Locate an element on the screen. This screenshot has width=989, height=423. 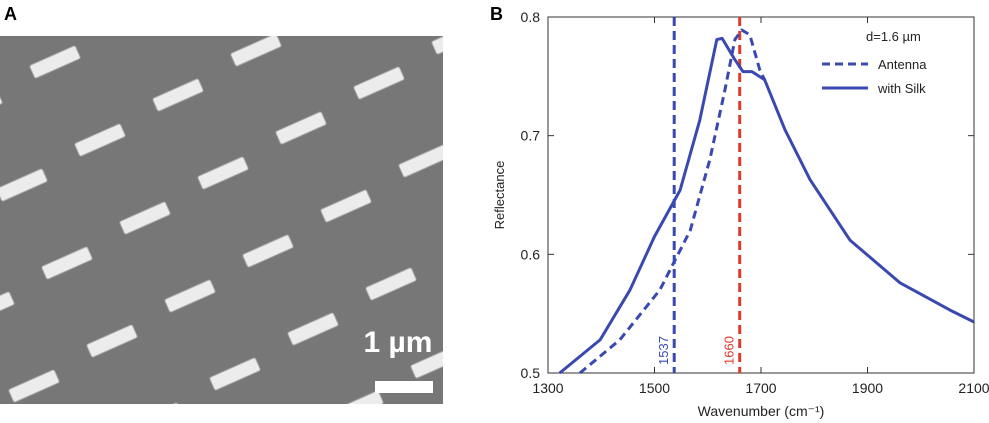
legend-title: d=1.6 µm is located at coordinates (893, 36).